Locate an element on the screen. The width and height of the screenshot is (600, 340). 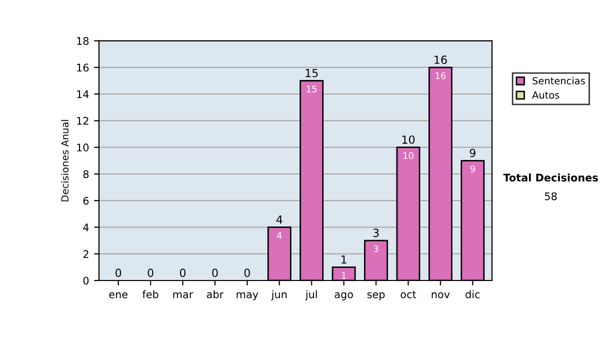
x-tick-label: feb is located at coordinates (150, 294).